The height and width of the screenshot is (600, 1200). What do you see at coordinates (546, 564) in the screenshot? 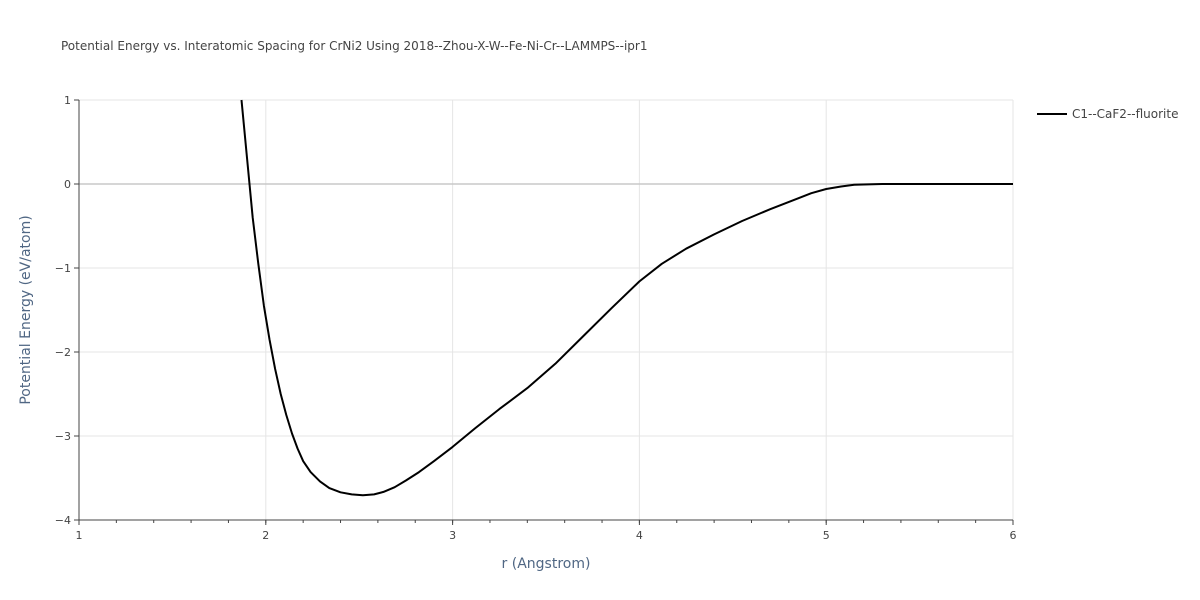
I see `x-axis-label: r (Angstrom)` at bounding box center [546, 564].